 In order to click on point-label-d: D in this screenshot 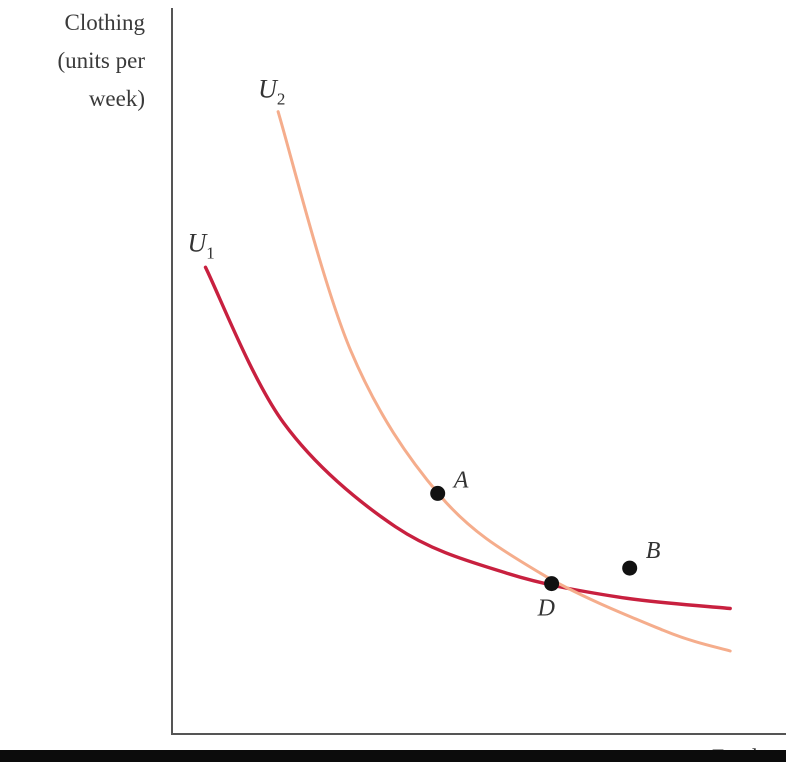, I will do `click(546, 609)`.